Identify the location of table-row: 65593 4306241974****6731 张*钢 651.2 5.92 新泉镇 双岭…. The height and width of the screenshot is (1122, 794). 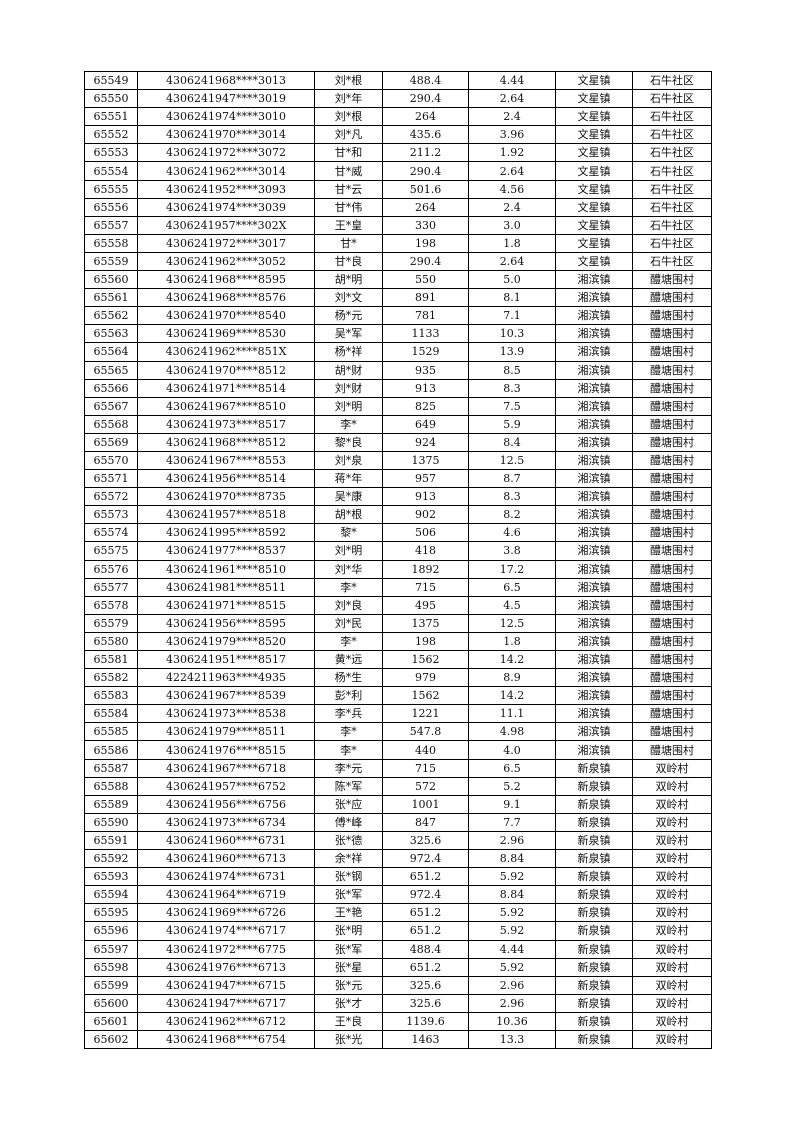
(398, 877).